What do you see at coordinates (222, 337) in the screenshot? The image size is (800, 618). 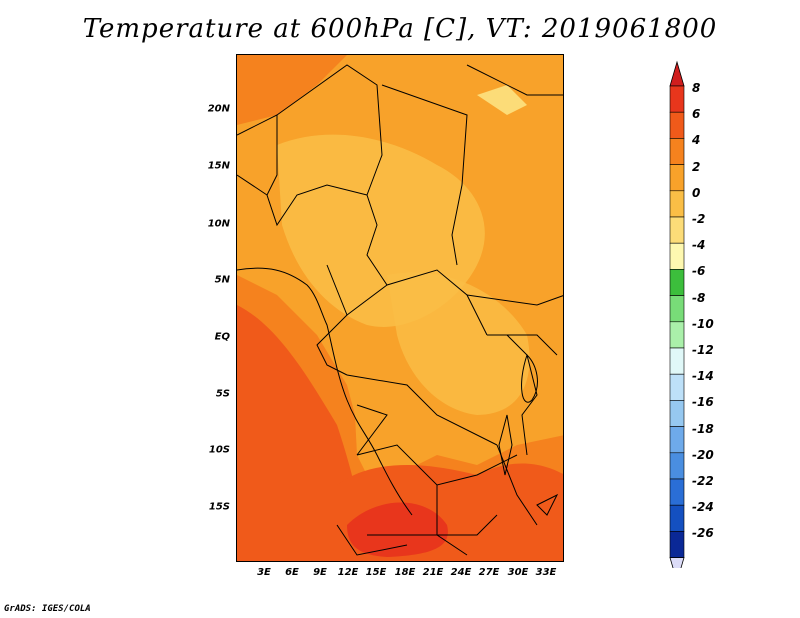 I see `y-tick-label: EQ` at bounding box center [222, 337].